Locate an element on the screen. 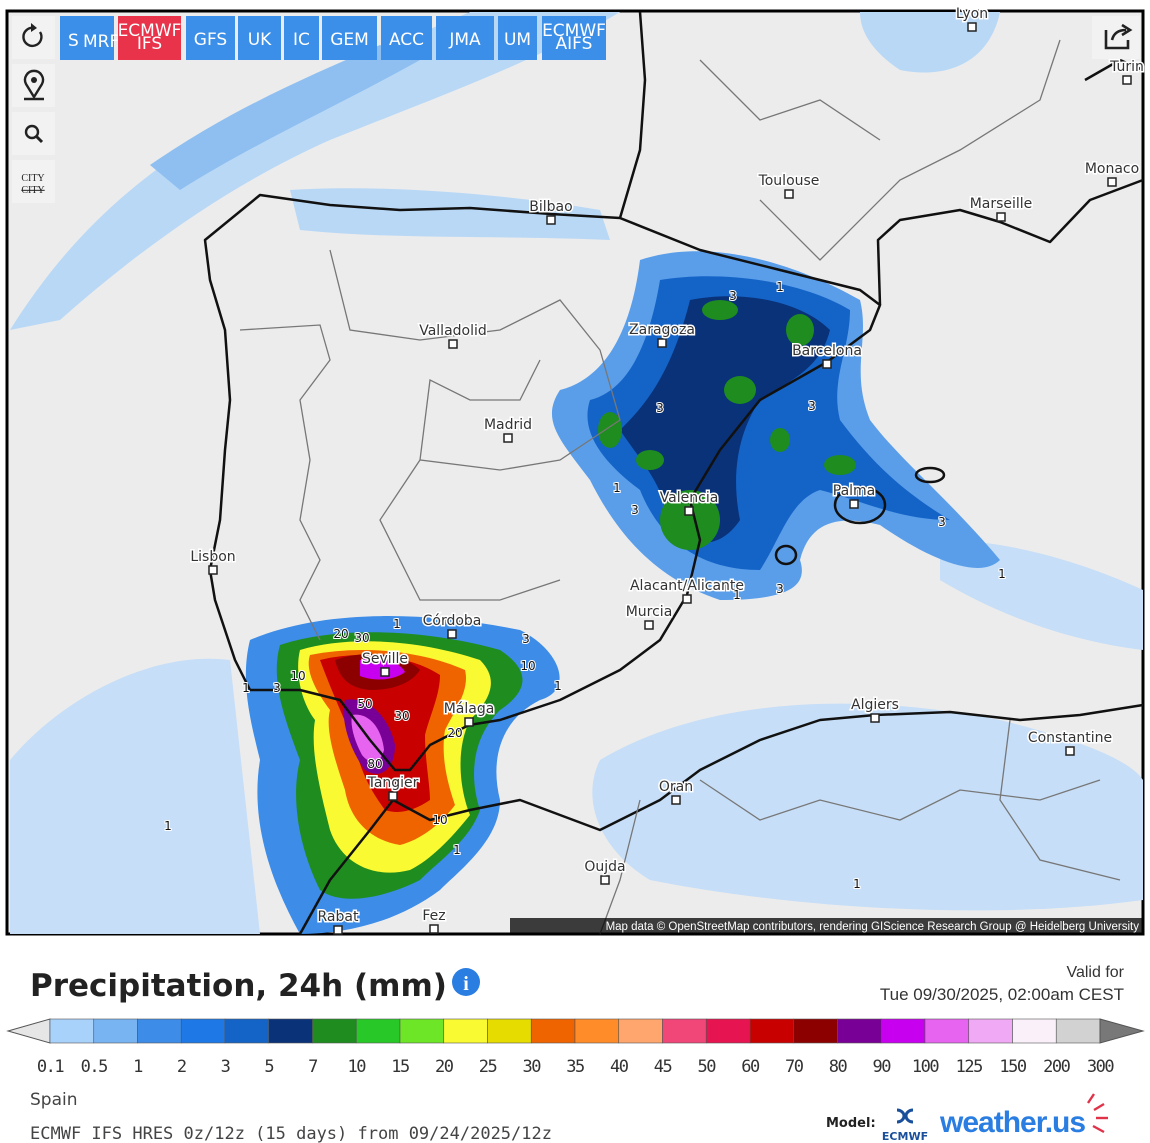 This screenshot has width=1150, height=1143. city-label: Algiers is located at coordinates (875, 705).